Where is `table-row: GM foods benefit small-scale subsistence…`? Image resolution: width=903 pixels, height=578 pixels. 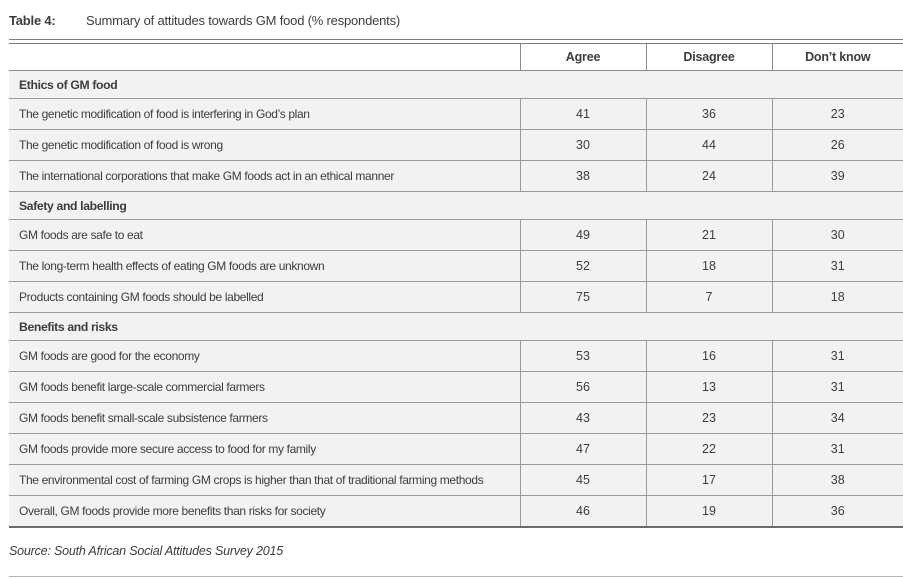
table-row: GM foods benefit small-scale subsistence… is located at coordinates (456, 418).